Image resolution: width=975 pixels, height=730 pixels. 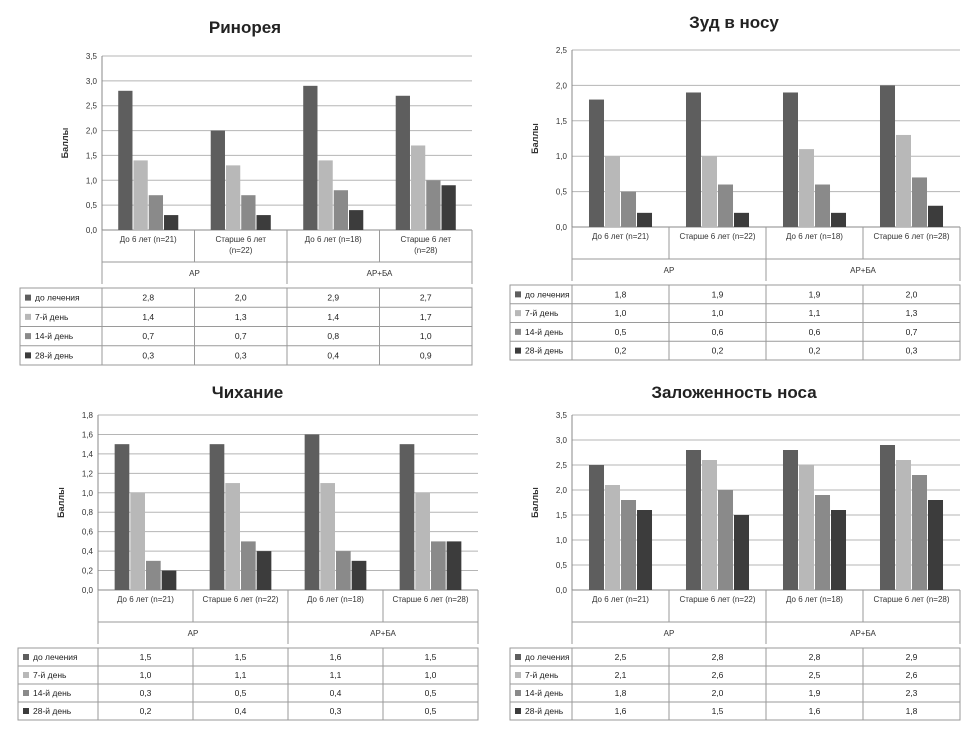 What do you see at coordinates (333, 355) in the screenshot?
I see `table-value: 0,4` at bounding box center [333, 355].